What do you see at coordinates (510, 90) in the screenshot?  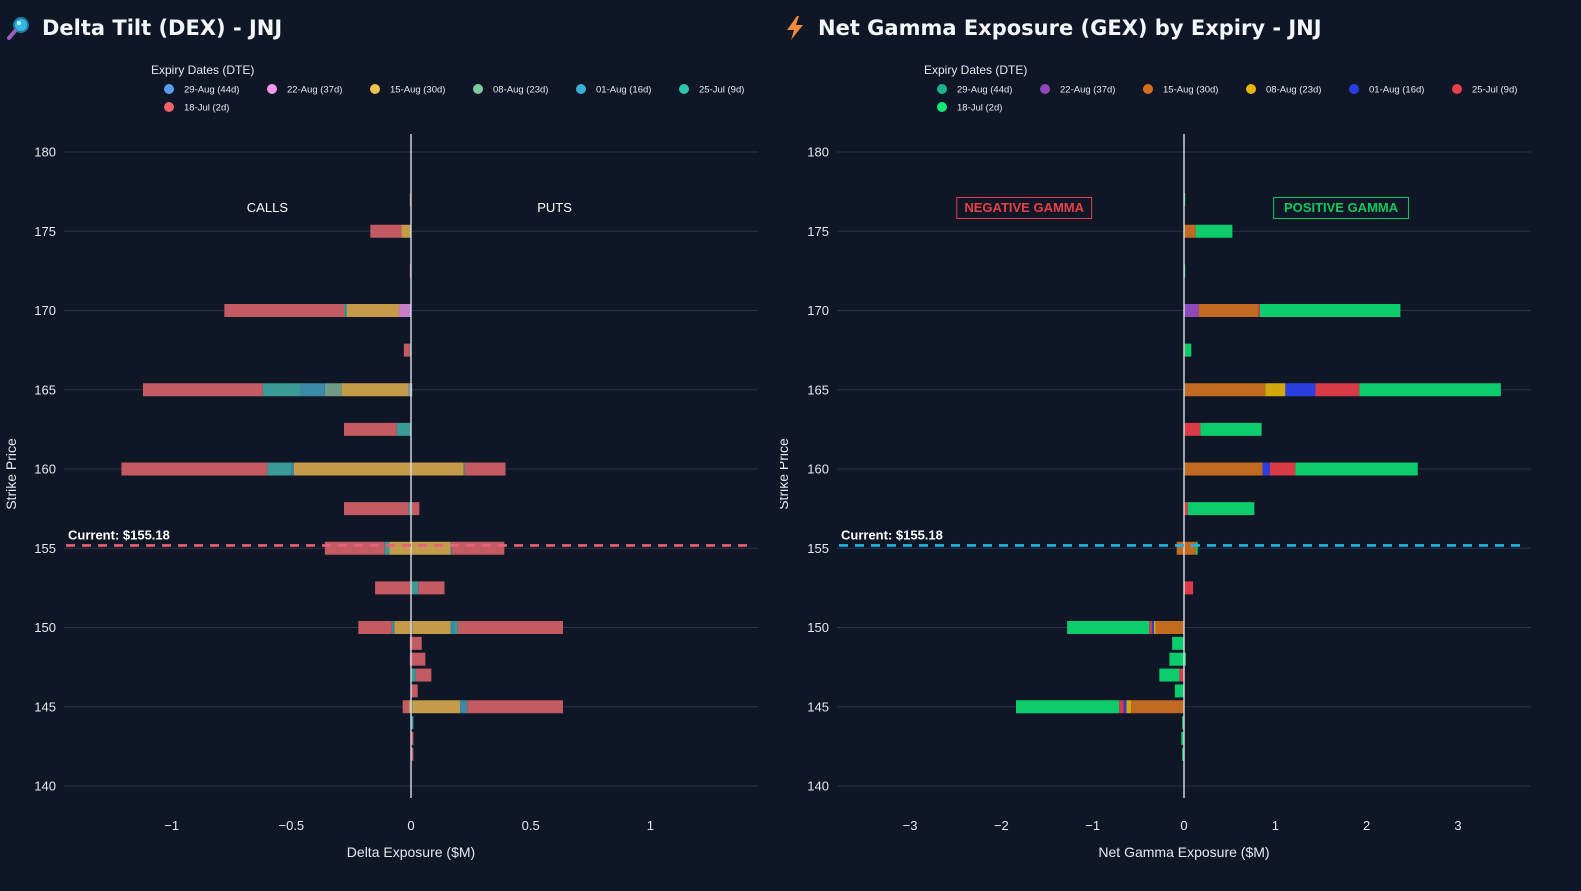 I see `legend-item: 08-Aug (23d)` at bounding box center [510, 90].